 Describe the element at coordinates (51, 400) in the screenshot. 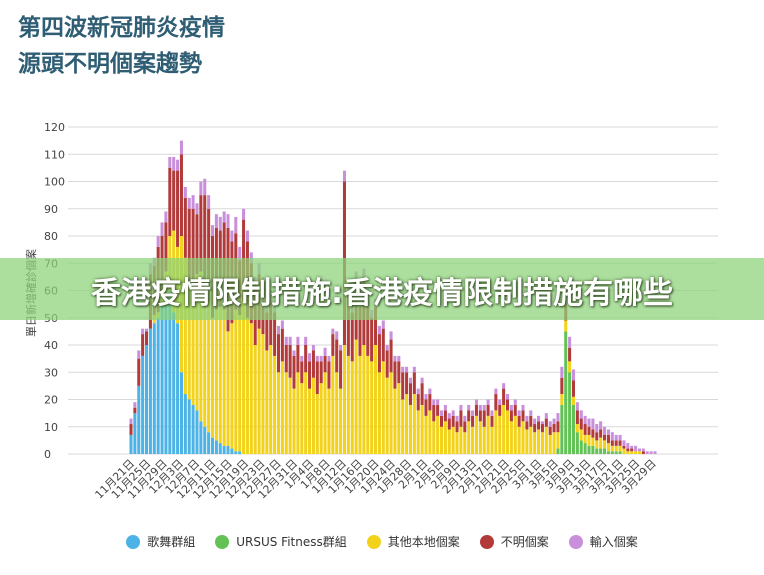

I see `y-tick-label: 20` at that location.